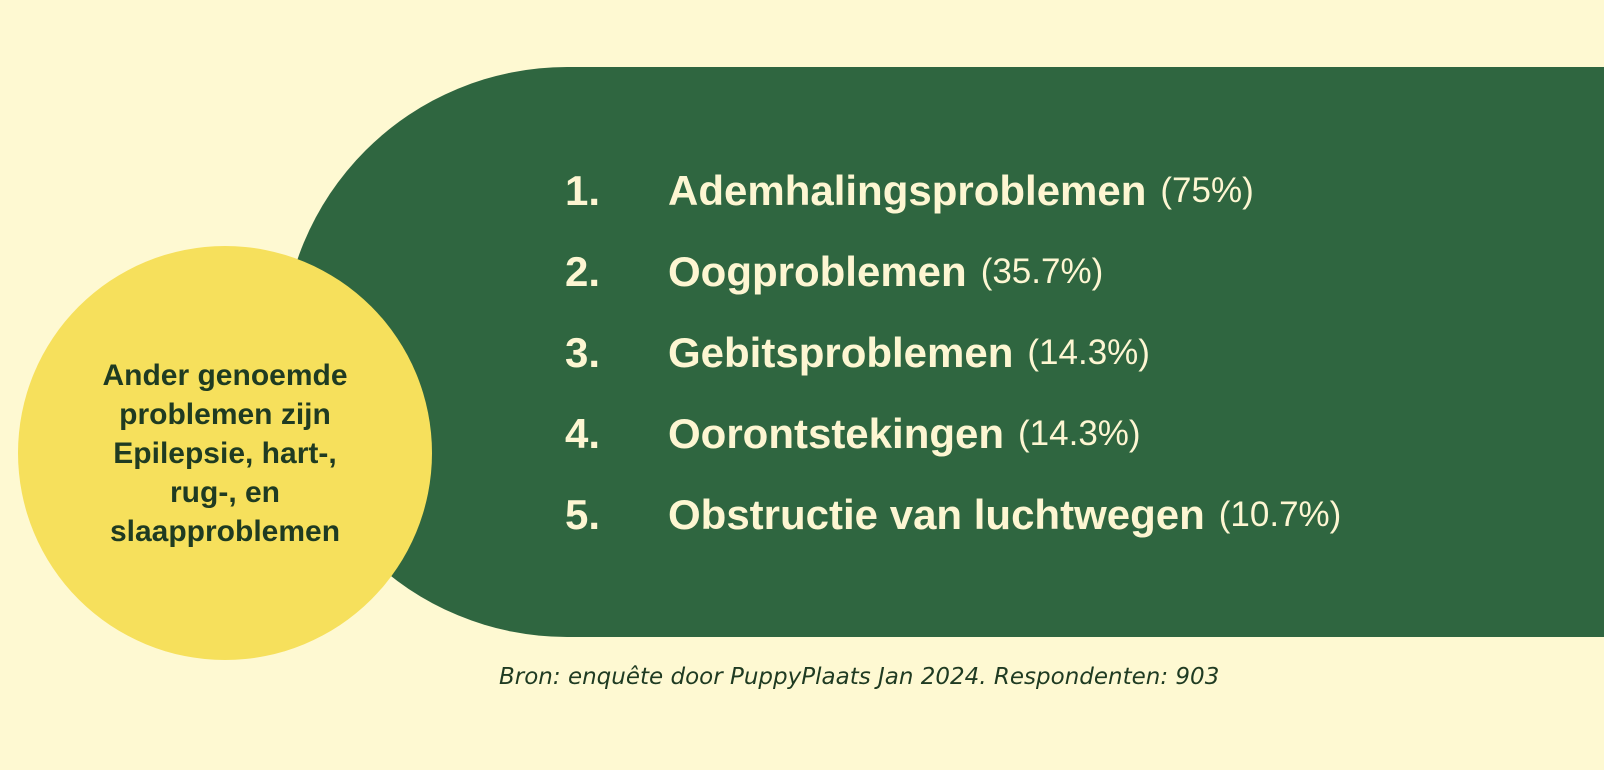 The image size is (1604, 770). Describe the element at coordinates (936, 514) in the screenshot. I see `item-title: Obstructie van luchtwegen` at that location.